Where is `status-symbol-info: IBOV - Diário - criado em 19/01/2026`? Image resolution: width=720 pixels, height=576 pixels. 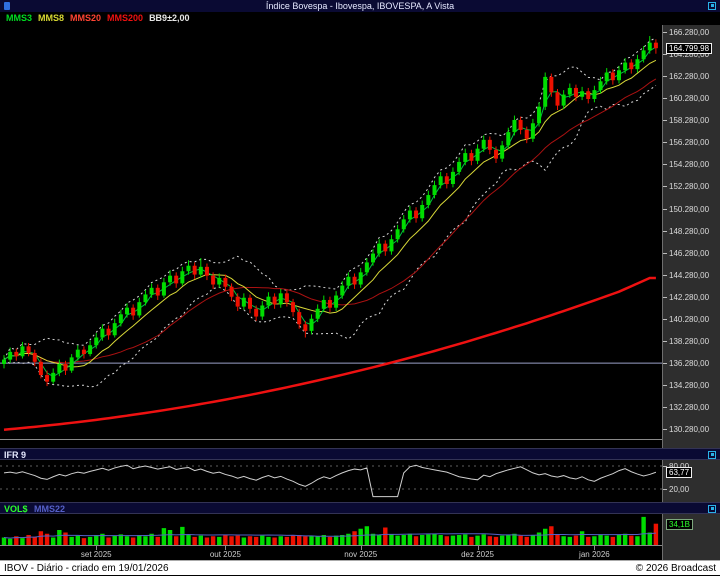
status-symbol-info: IBOV - Diário - criado em 19/01/2026 is located at coordinates (86, 568).